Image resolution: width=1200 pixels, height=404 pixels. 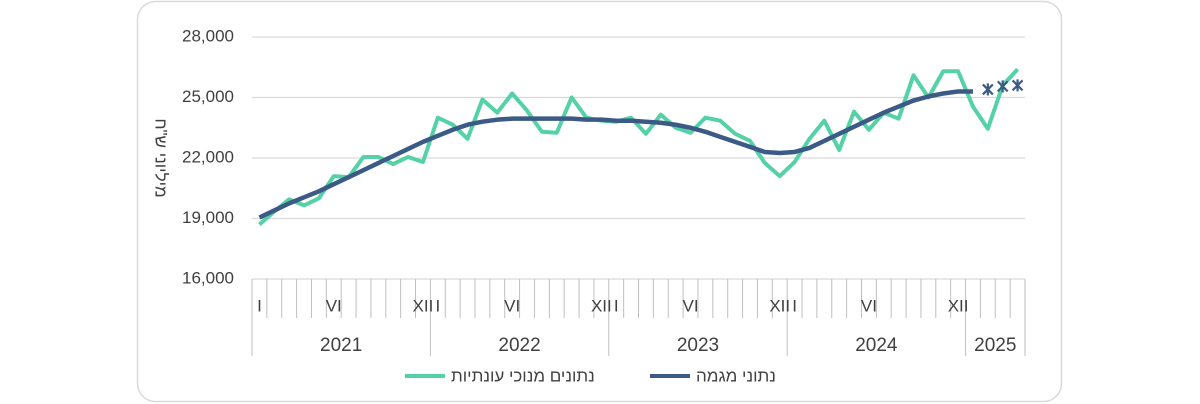 What do you see at coordinates (208, 35) in the screenshot?
I see `y-tick-label: 28,000` at bounding box center [208, 35].